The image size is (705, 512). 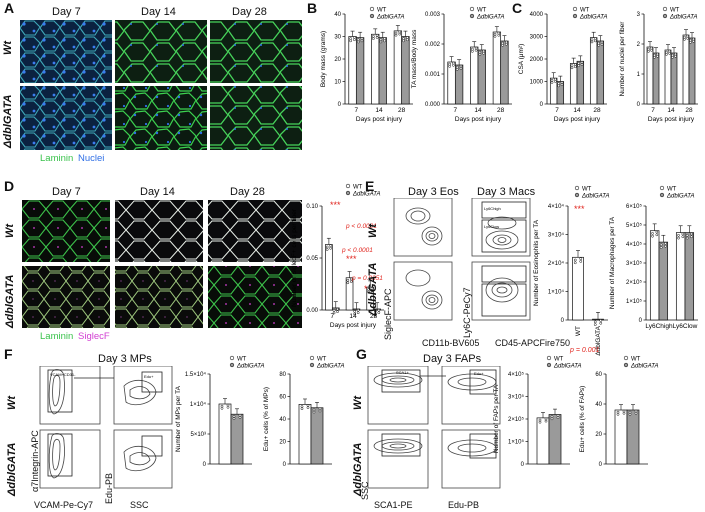 I want to click on x-axis-label: Days post injury, so click(x=353, y=325).